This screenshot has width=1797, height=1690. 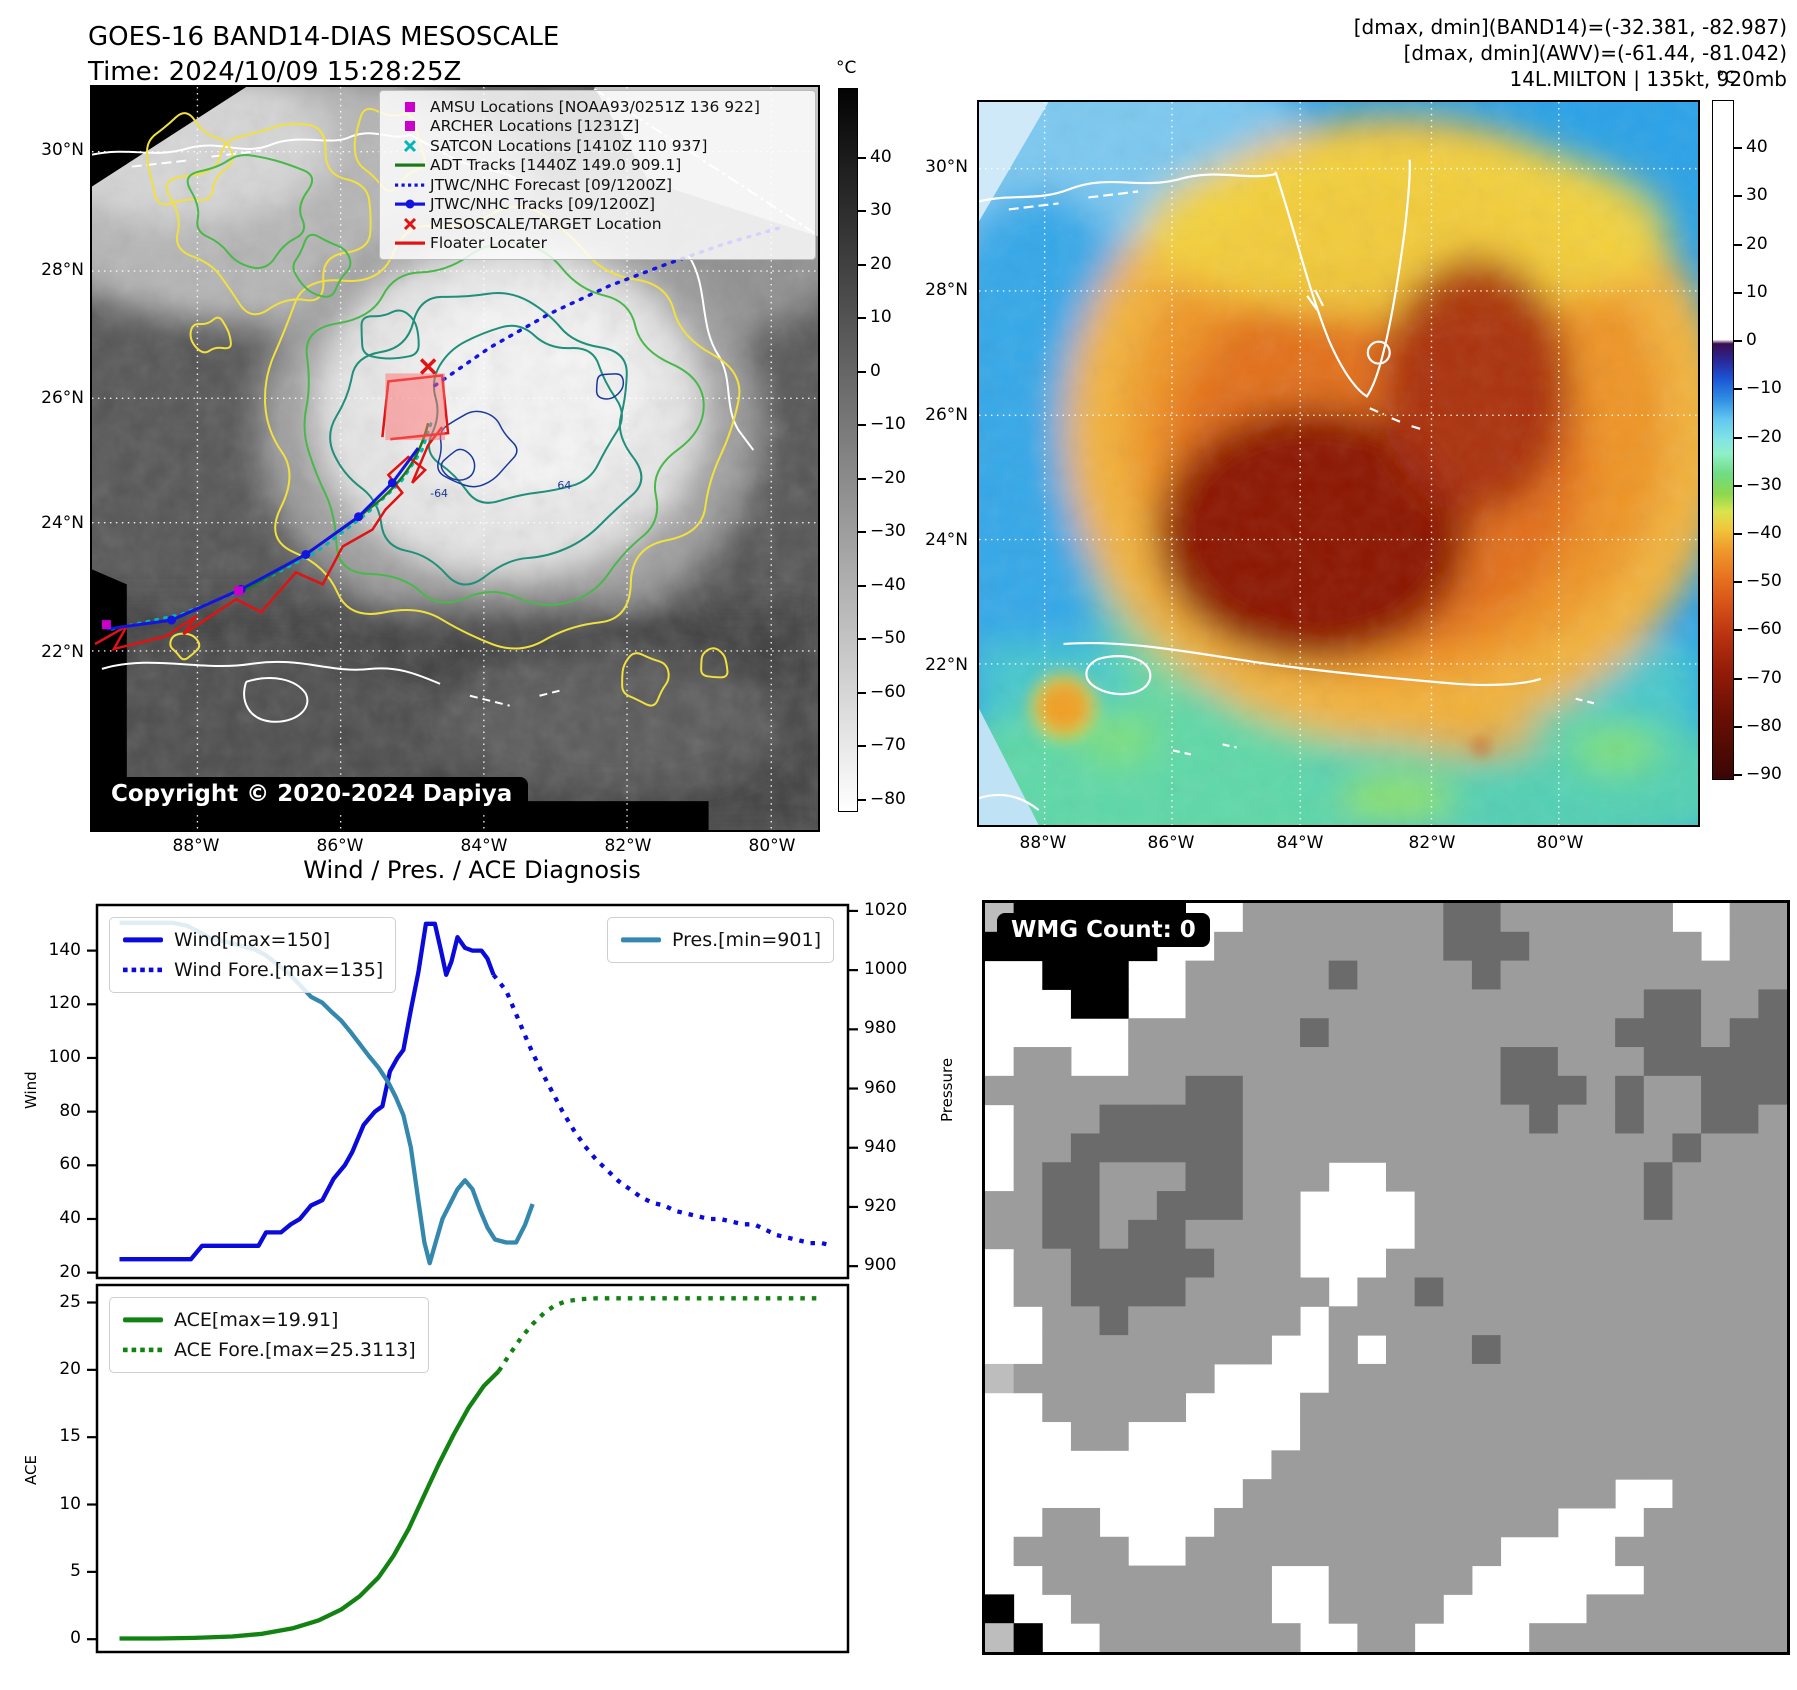 What do you see at coordinates (1764, 774) in the screenshot?
I see `right-colorbar-tick-label: −90` at bounding box center [1764, 774].